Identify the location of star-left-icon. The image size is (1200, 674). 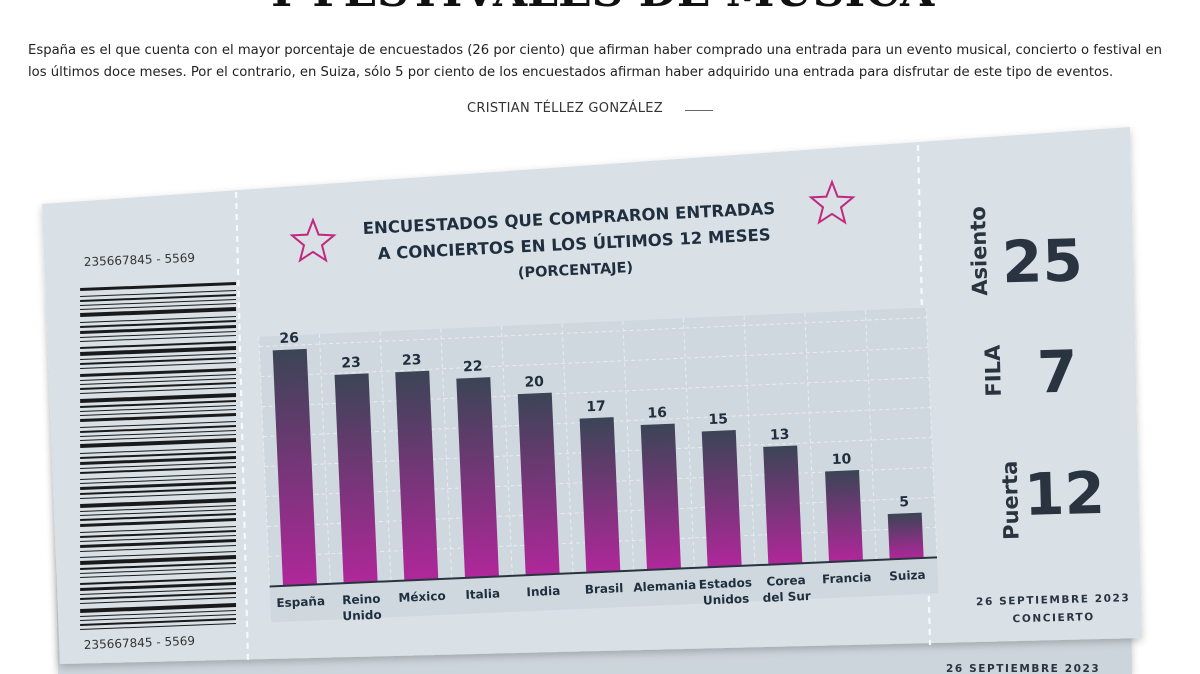
(313, 240).